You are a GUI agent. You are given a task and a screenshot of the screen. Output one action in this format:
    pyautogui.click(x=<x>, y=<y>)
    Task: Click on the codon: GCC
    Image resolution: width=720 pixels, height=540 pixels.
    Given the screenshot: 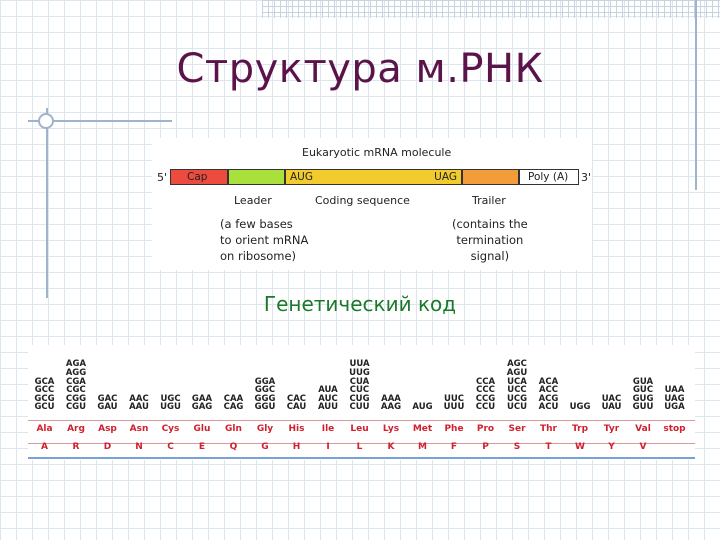 What is the action you would take?
    pyautogui.click(x=44, y=390)
    